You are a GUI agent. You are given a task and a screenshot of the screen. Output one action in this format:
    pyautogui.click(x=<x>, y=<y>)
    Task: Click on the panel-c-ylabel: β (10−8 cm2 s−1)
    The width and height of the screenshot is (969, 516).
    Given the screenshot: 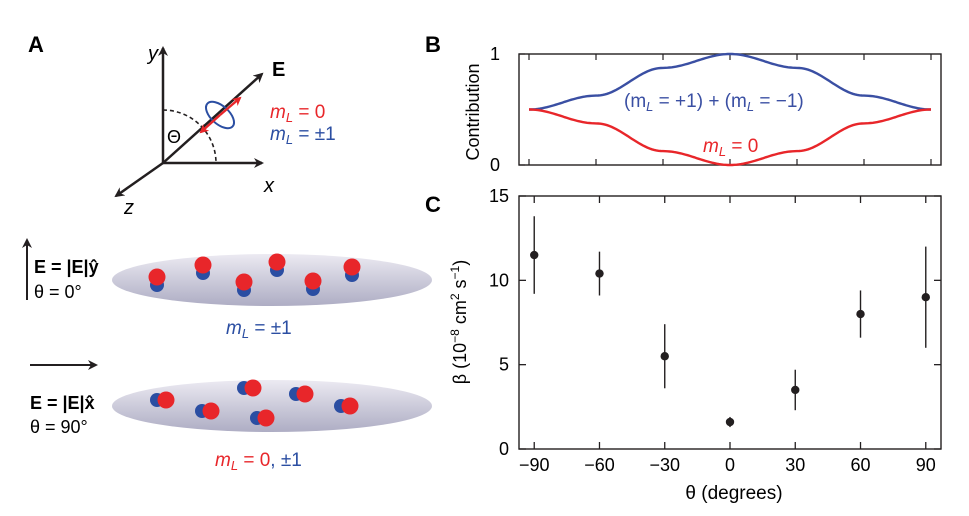 What is the action you would take?
    pyautogui.click(x=459, y=322)
    